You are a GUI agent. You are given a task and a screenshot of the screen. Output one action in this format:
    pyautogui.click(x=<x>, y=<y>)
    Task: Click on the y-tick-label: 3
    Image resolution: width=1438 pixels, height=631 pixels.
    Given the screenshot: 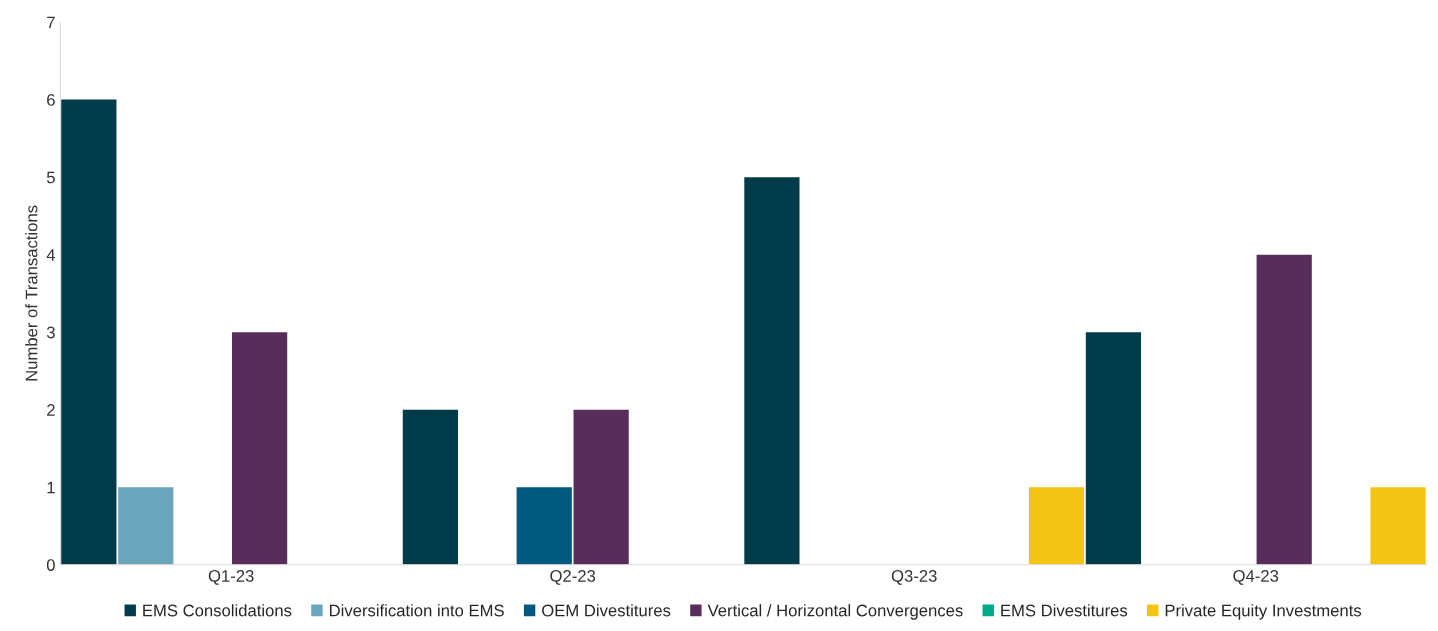 What is the action you would take?
    pyautogui.click(x=50, y=332)
    